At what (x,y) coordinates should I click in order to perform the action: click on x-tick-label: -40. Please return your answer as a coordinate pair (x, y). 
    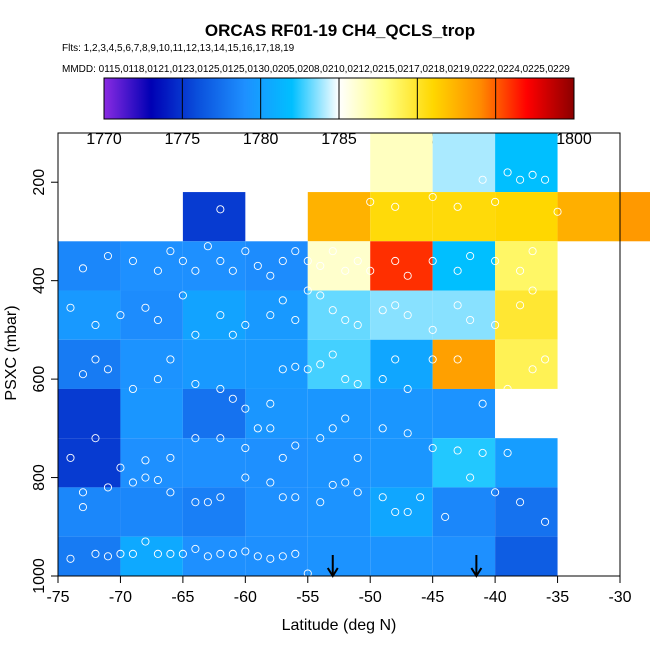
    Looking at the image, I should click on (495, 597).